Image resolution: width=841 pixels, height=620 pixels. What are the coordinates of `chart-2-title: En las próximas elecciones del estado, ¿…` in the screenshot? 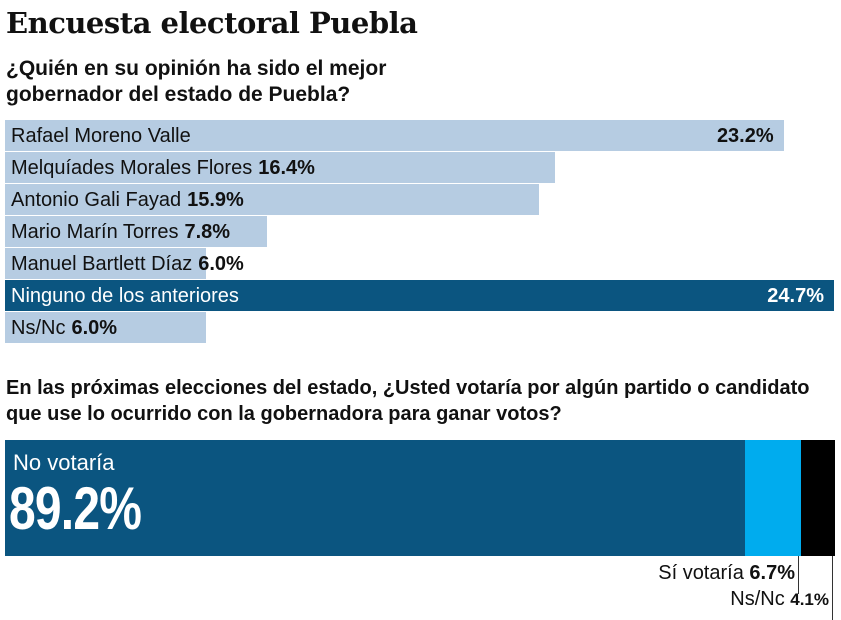 It's located at (408, 401).